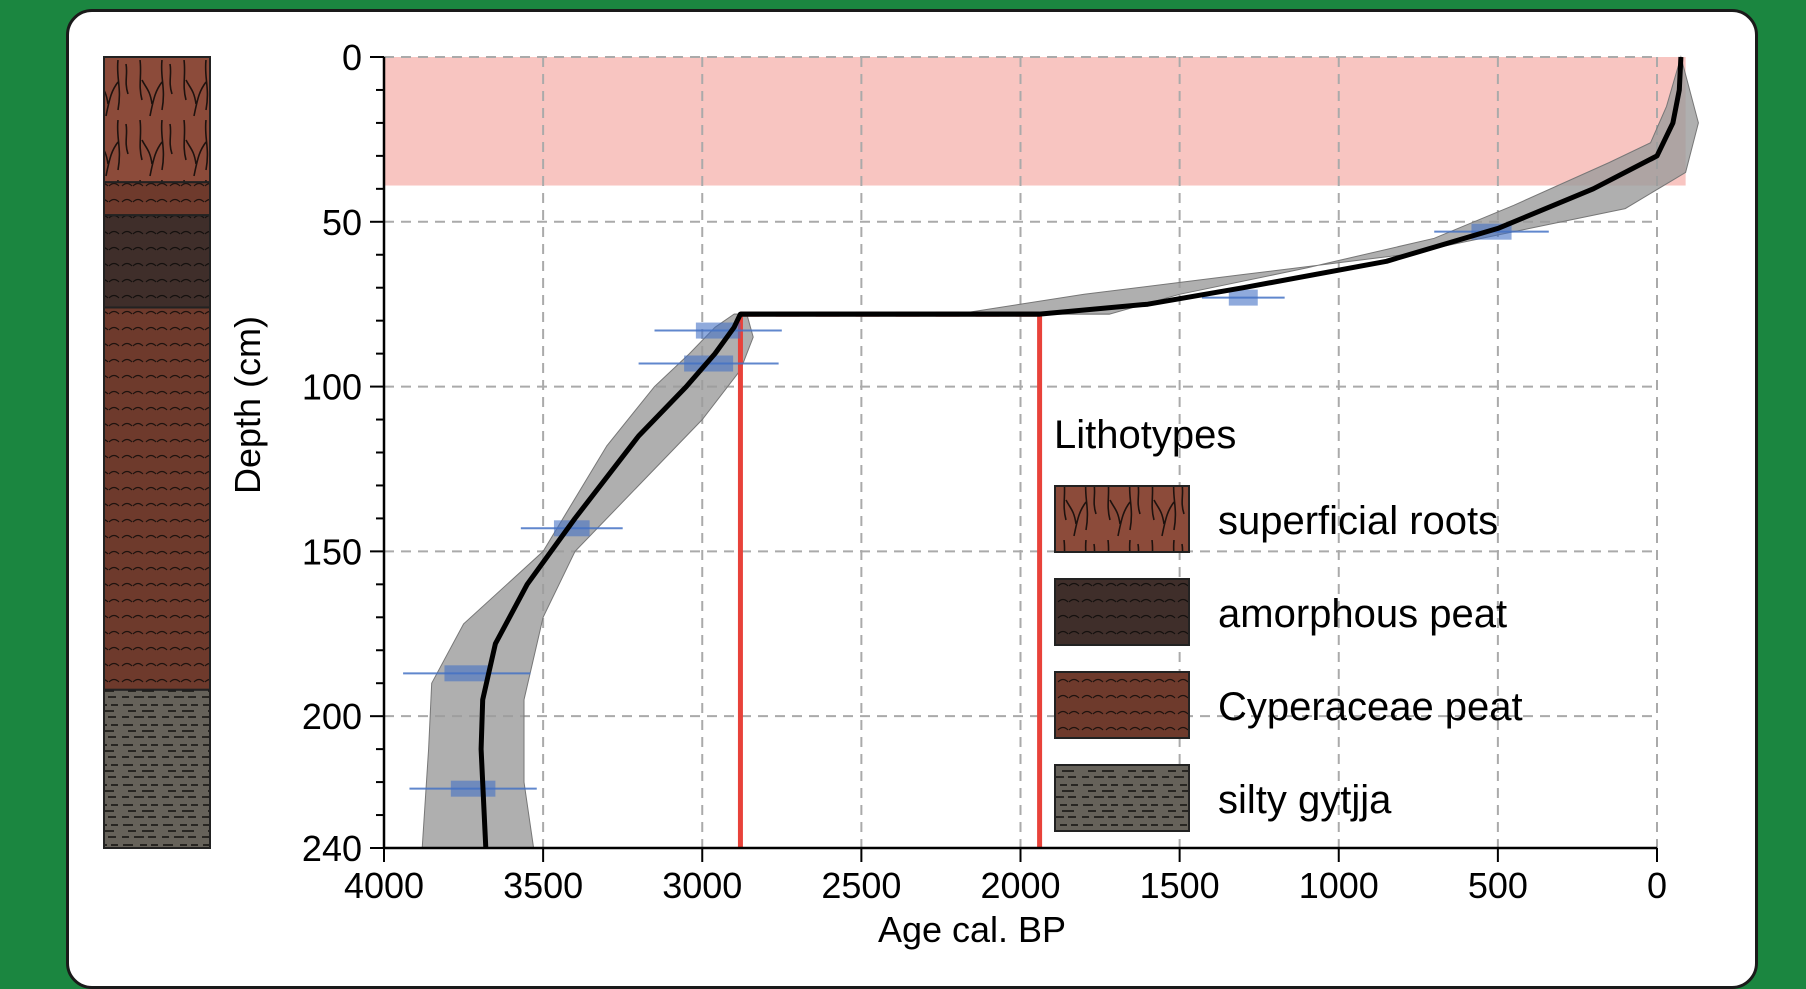 The height and width of the screenshot is (989, 1806). Describe the element at coordinates (702, 885) in the screenshot. I see `x-tick-label: 3000` at that location.